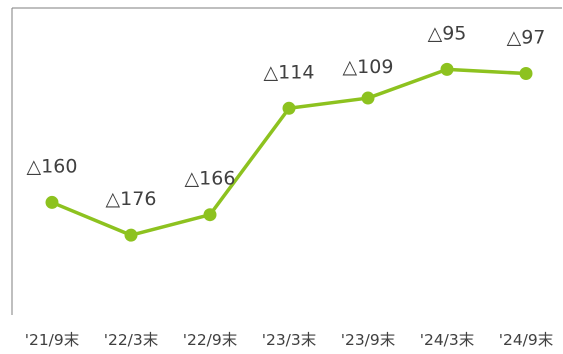 The width and height of the screenshot is (563, 354). I want to click on x-tick-label-5: '23/9末, so click(368, 340).